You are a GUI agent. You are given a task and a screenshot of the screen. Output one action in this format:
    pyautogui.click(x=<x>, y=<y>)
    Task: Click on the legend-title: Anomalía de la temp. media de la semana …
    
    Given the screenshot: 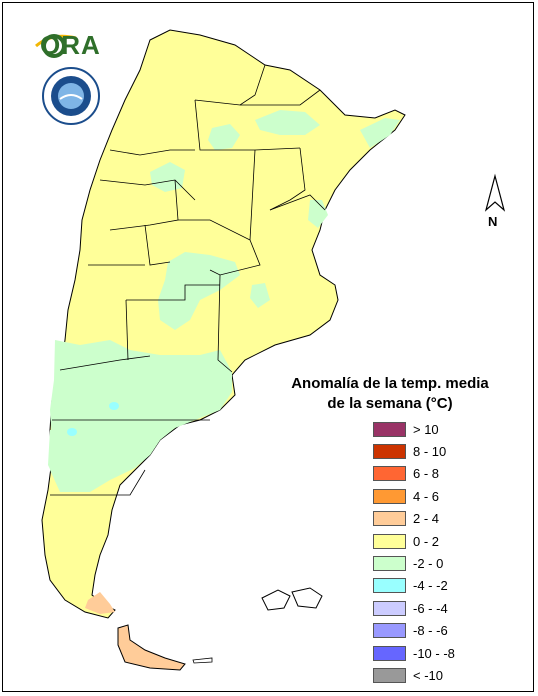 What is the action you would take?
    pyautogui.click(x=390, y=394)
    